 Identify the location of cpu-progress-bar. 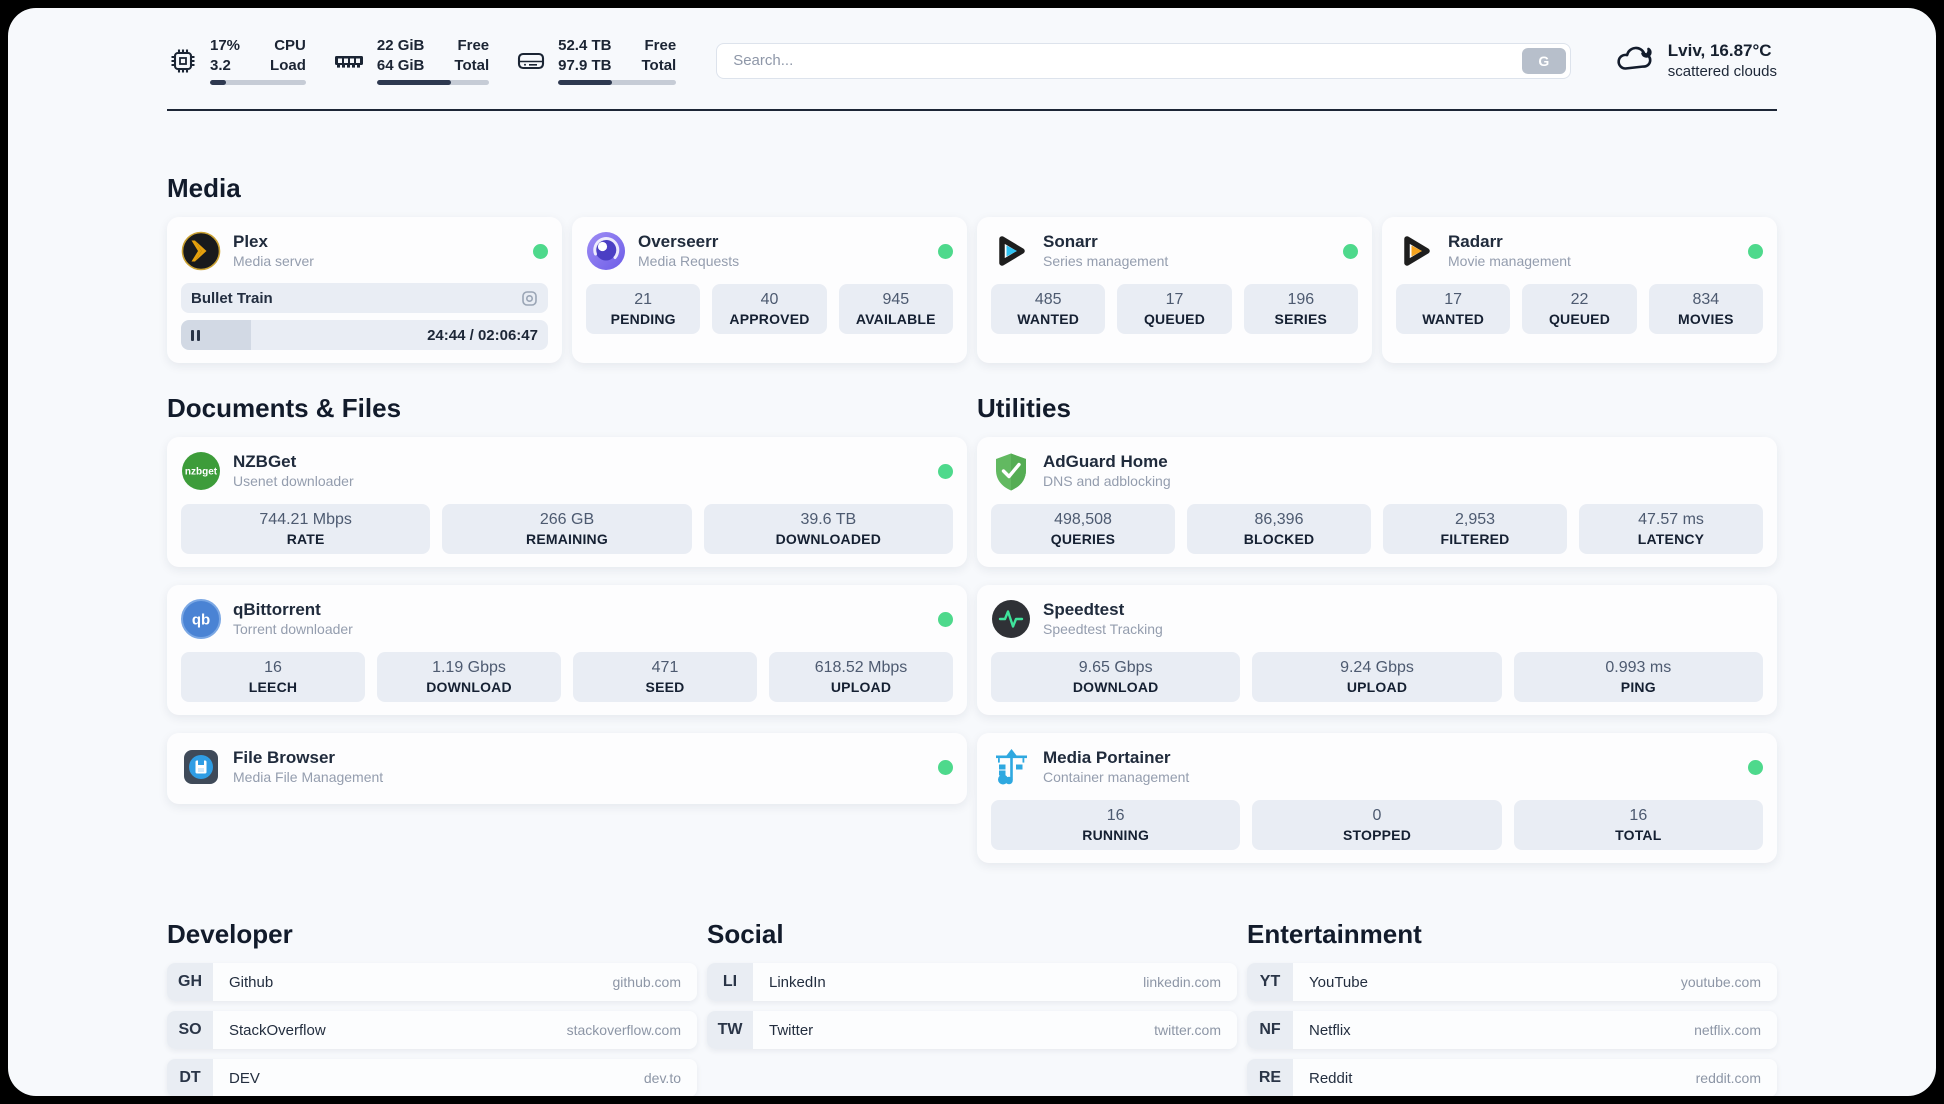
(258, 82).